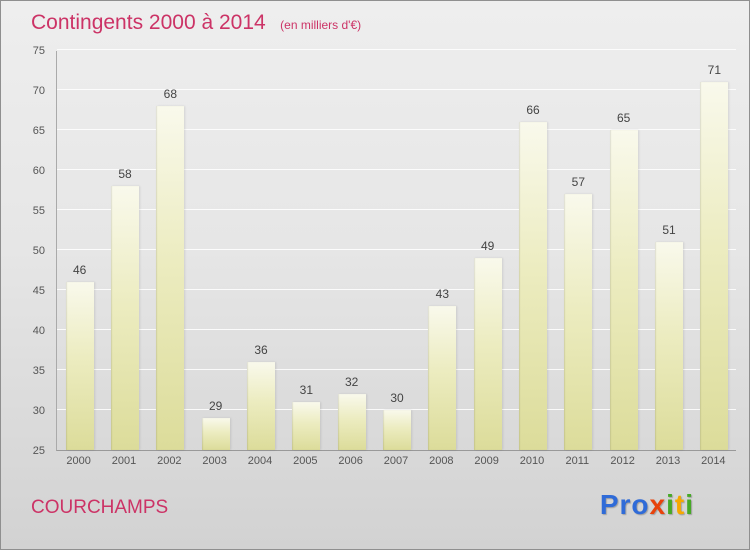 The image size is (750, 550). What do you see at coordinates (487, 354) in the screenshot?
I see `bar-2009` at bounding box center [487, 354].